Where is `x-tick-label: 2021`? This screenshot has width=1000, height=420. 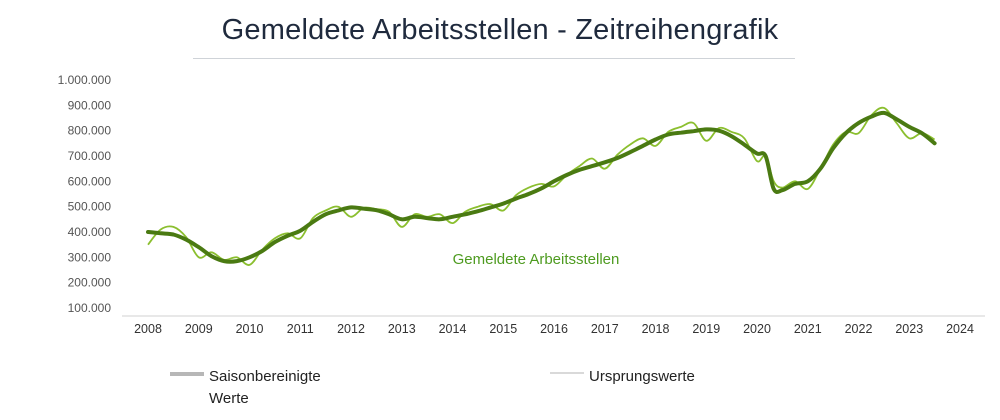 x-tick-label: 2021 is located at coordinates (808, 329).